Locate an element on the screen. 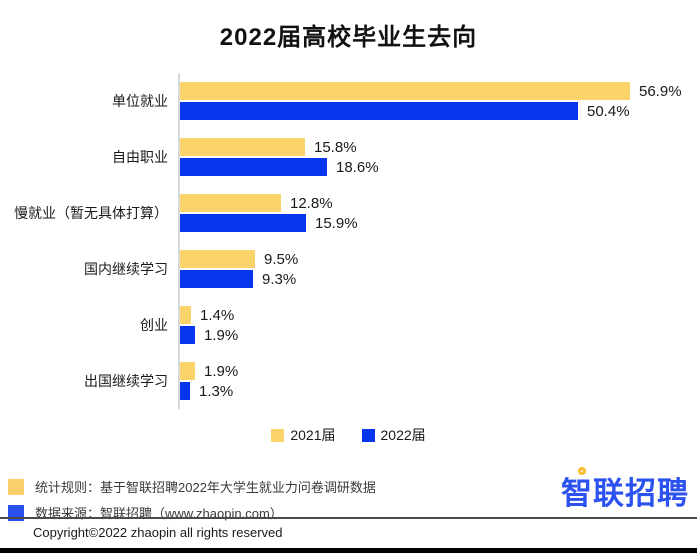 The height and width of the screenshot is (553, 697). bar-line: 9.3% is located at coordinates (438, 279).